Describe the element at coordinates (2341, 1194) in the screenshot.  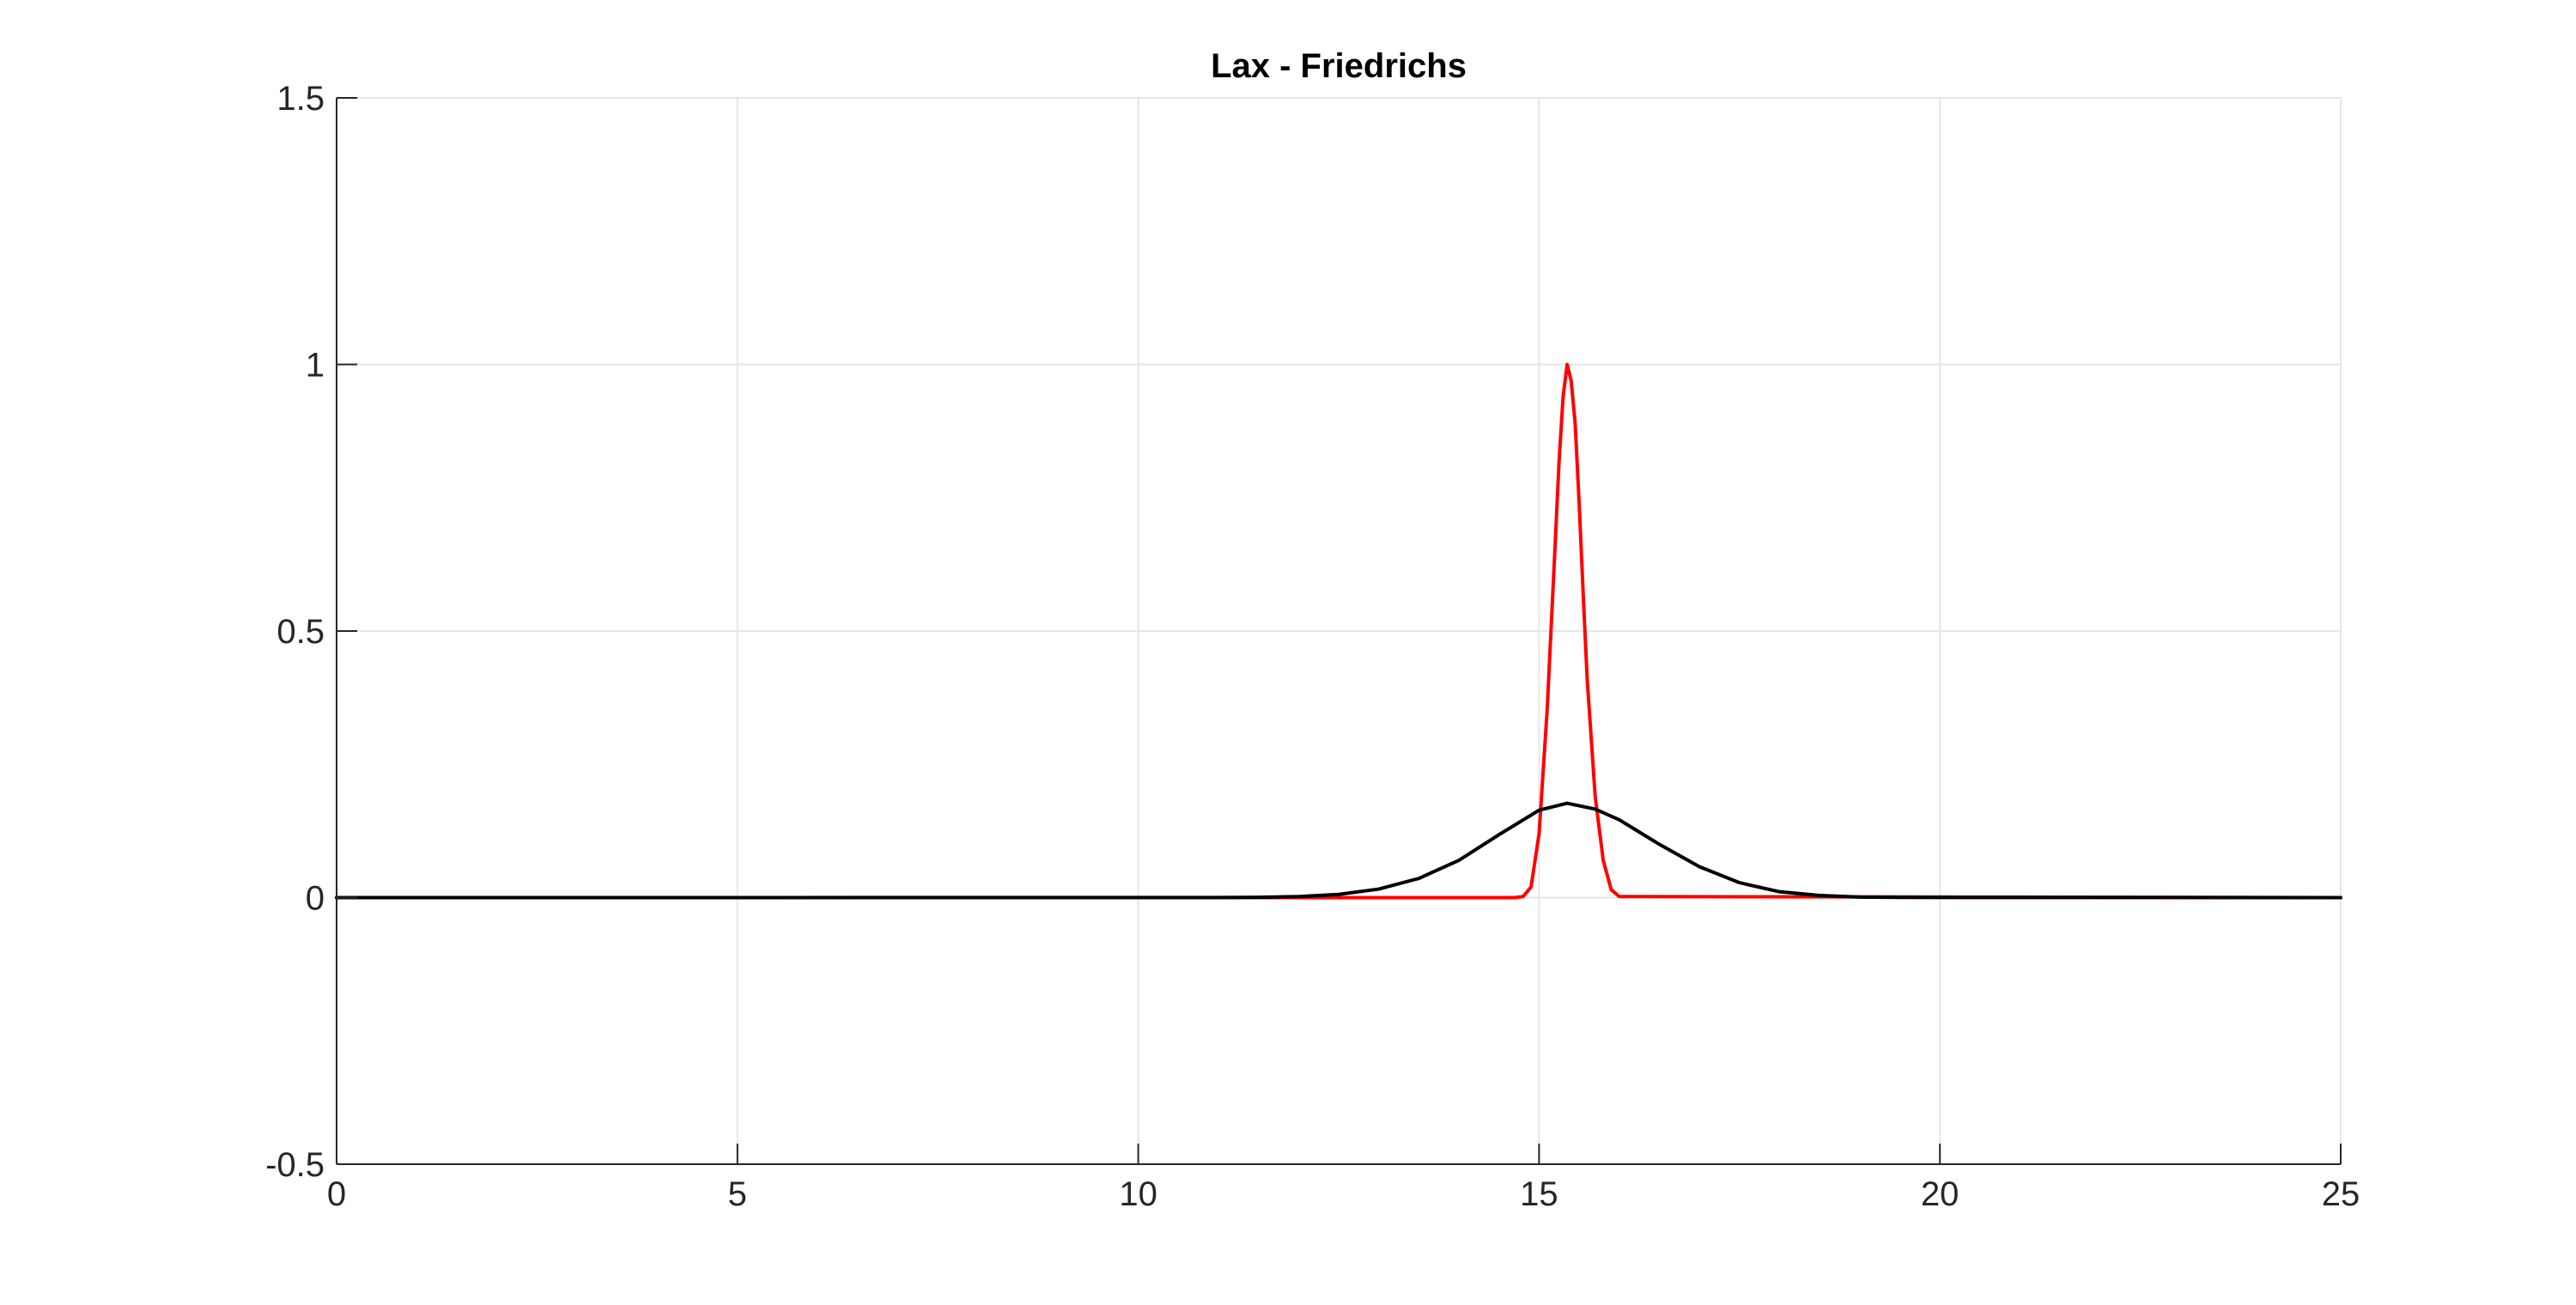
I see `x-tick-label: 25` at that location.